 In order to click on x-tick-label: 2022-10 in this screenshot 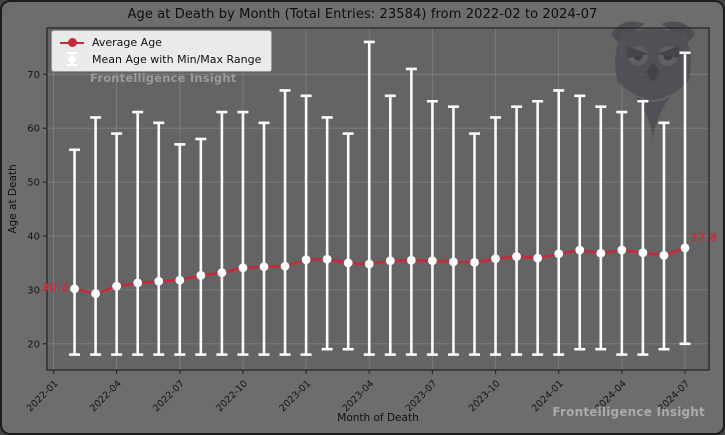, I will do `click(232, 396)`.